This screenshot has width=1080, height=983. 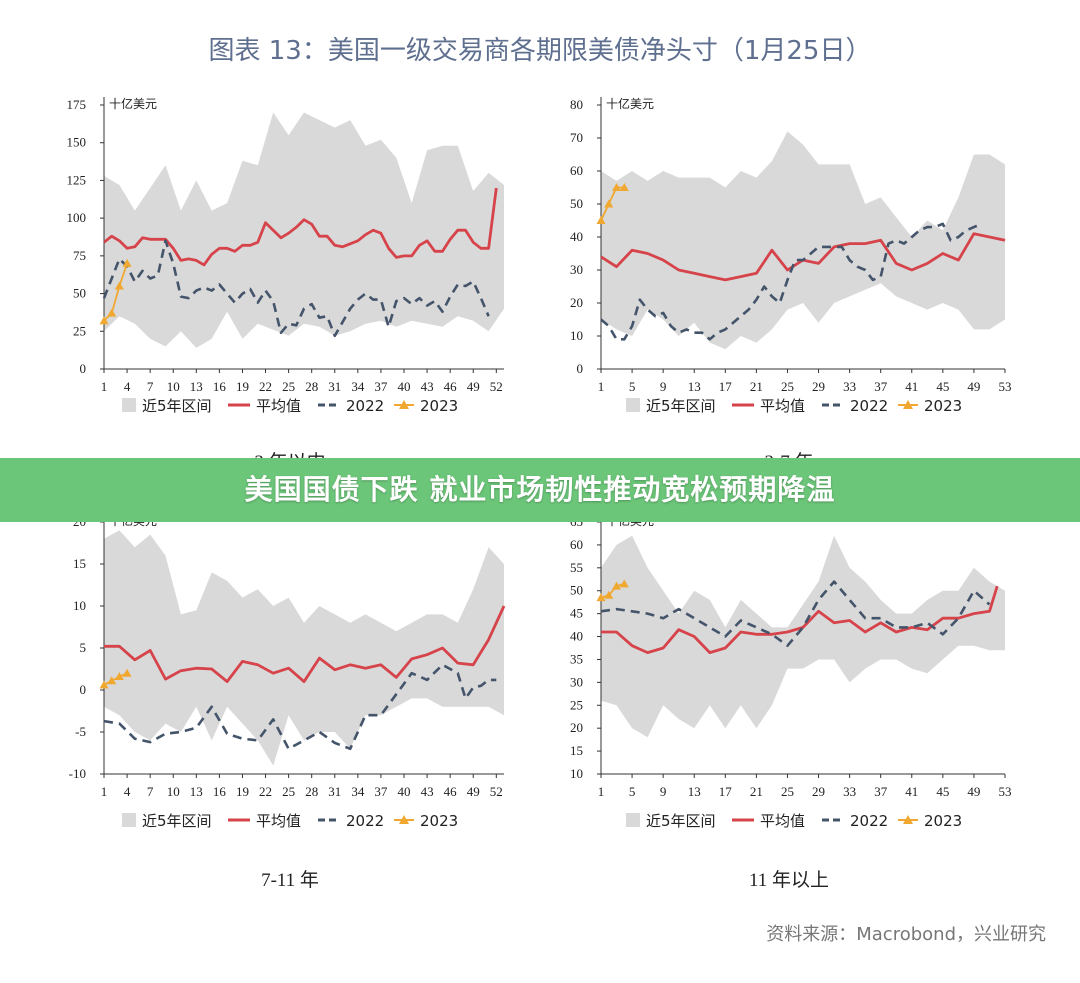 I want to click on x-tick-label: 41, so click(x=911, y=791).